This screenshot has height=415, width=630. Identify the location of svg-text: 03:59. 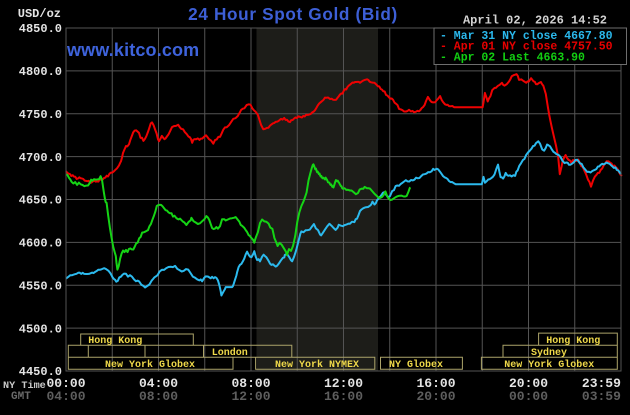
(601, 396).